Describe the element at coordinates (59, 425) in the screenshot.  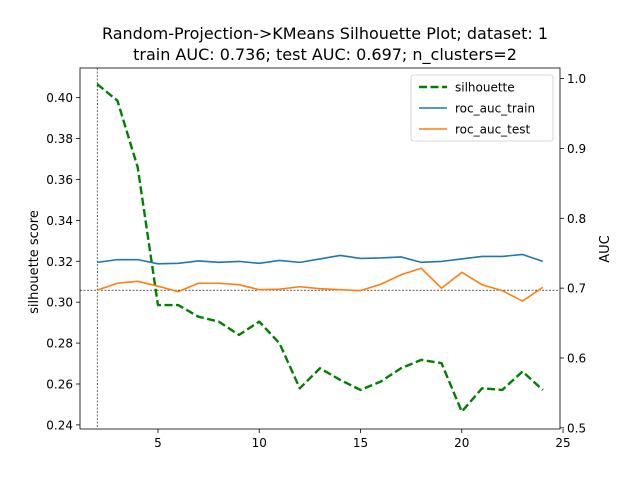
I see `y-tick-label: 0.24` at that location.